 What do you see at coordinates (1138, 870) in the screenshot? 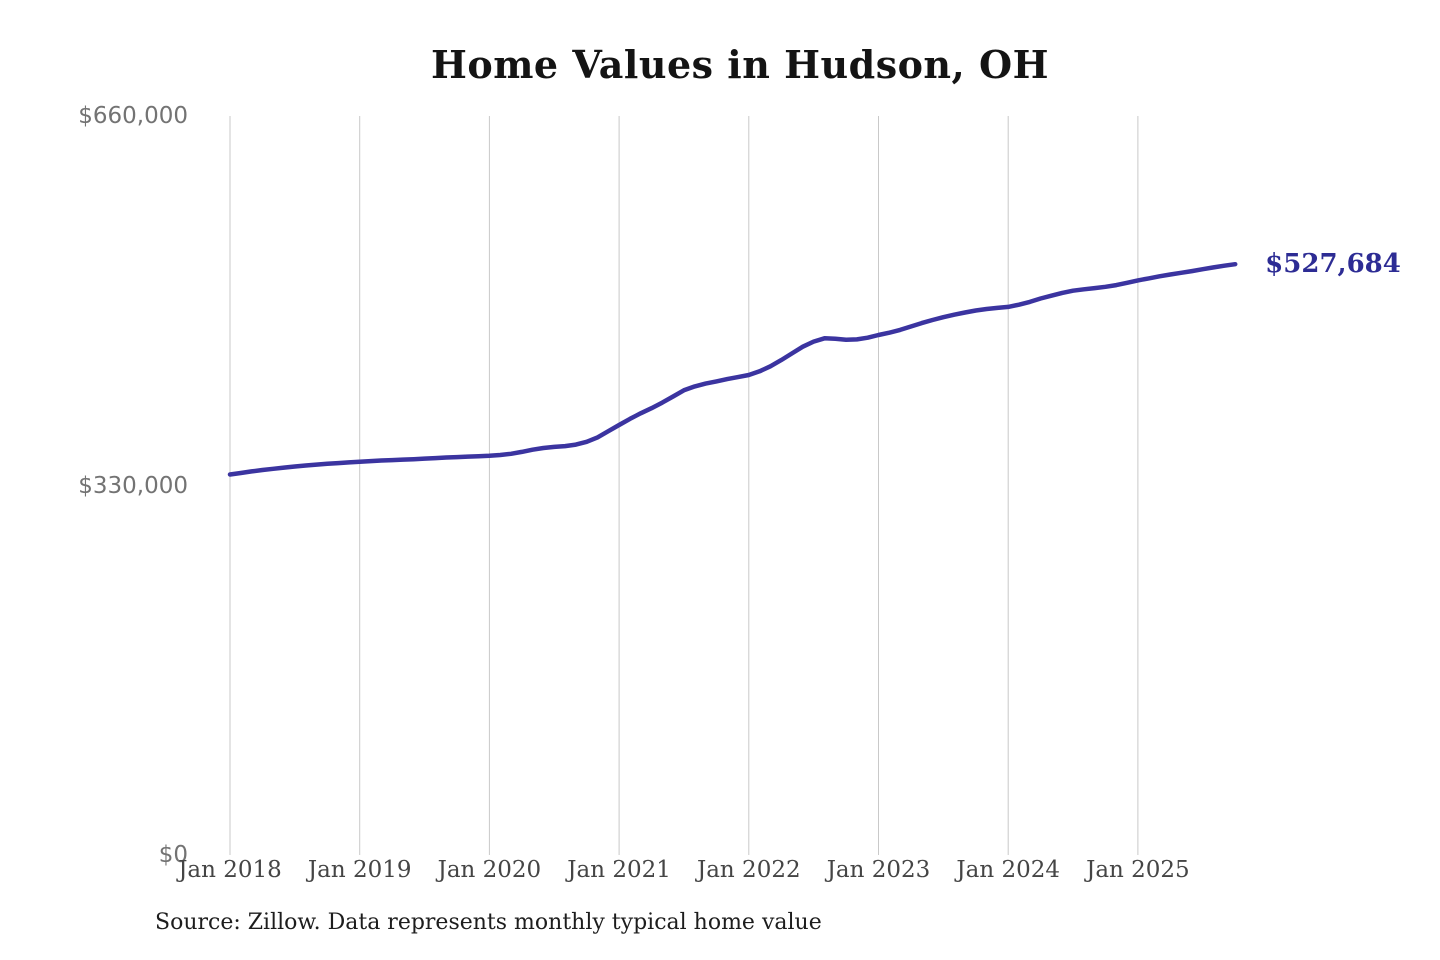
I see `x-axis-tick-label: Jan 2025` at bounding box center [1138, 870].